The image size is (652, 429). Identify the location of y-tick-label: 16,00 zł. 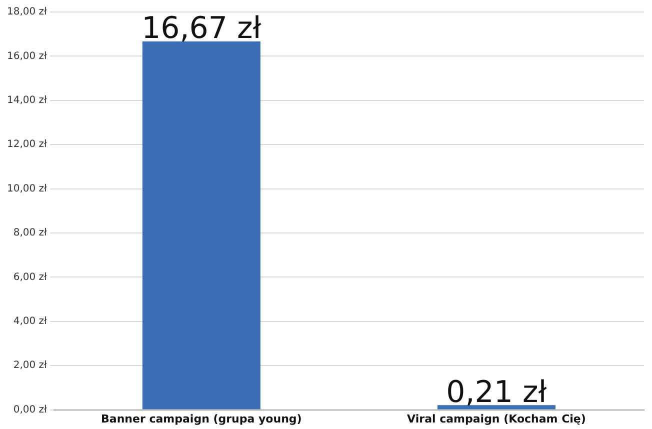
(27, 56).